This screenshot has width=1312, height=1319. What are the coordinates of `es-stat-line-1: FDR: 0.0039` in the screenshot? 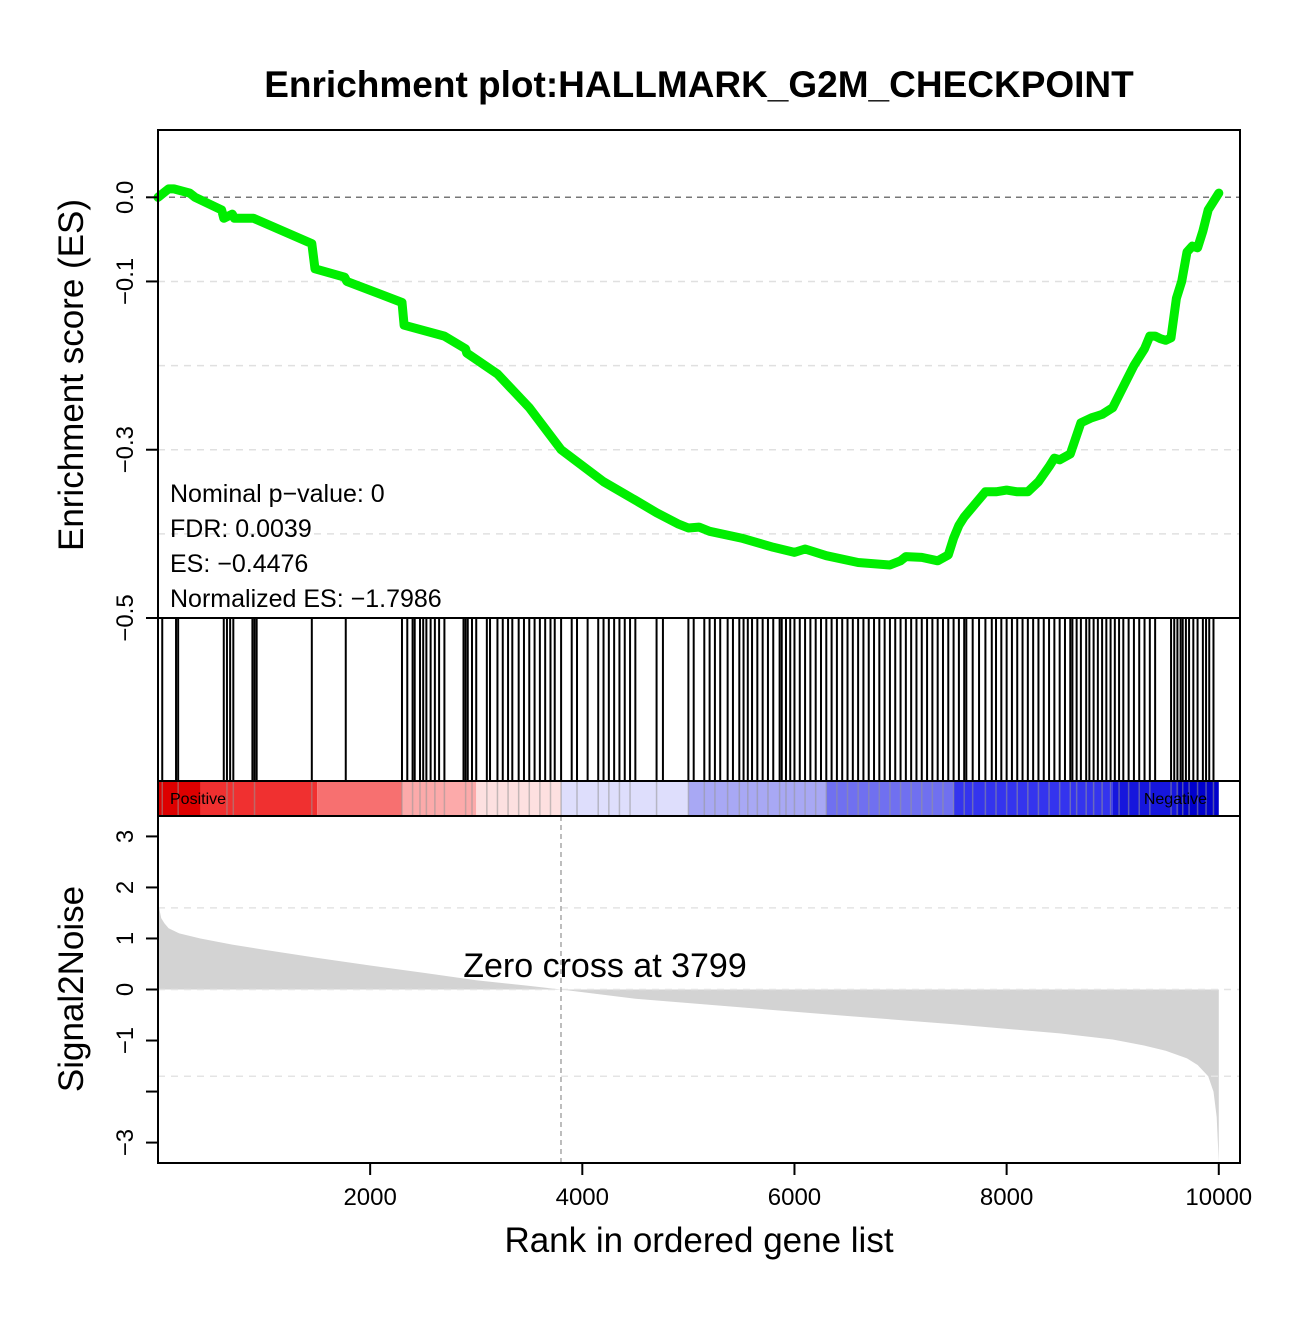 It's located at (241, 529).